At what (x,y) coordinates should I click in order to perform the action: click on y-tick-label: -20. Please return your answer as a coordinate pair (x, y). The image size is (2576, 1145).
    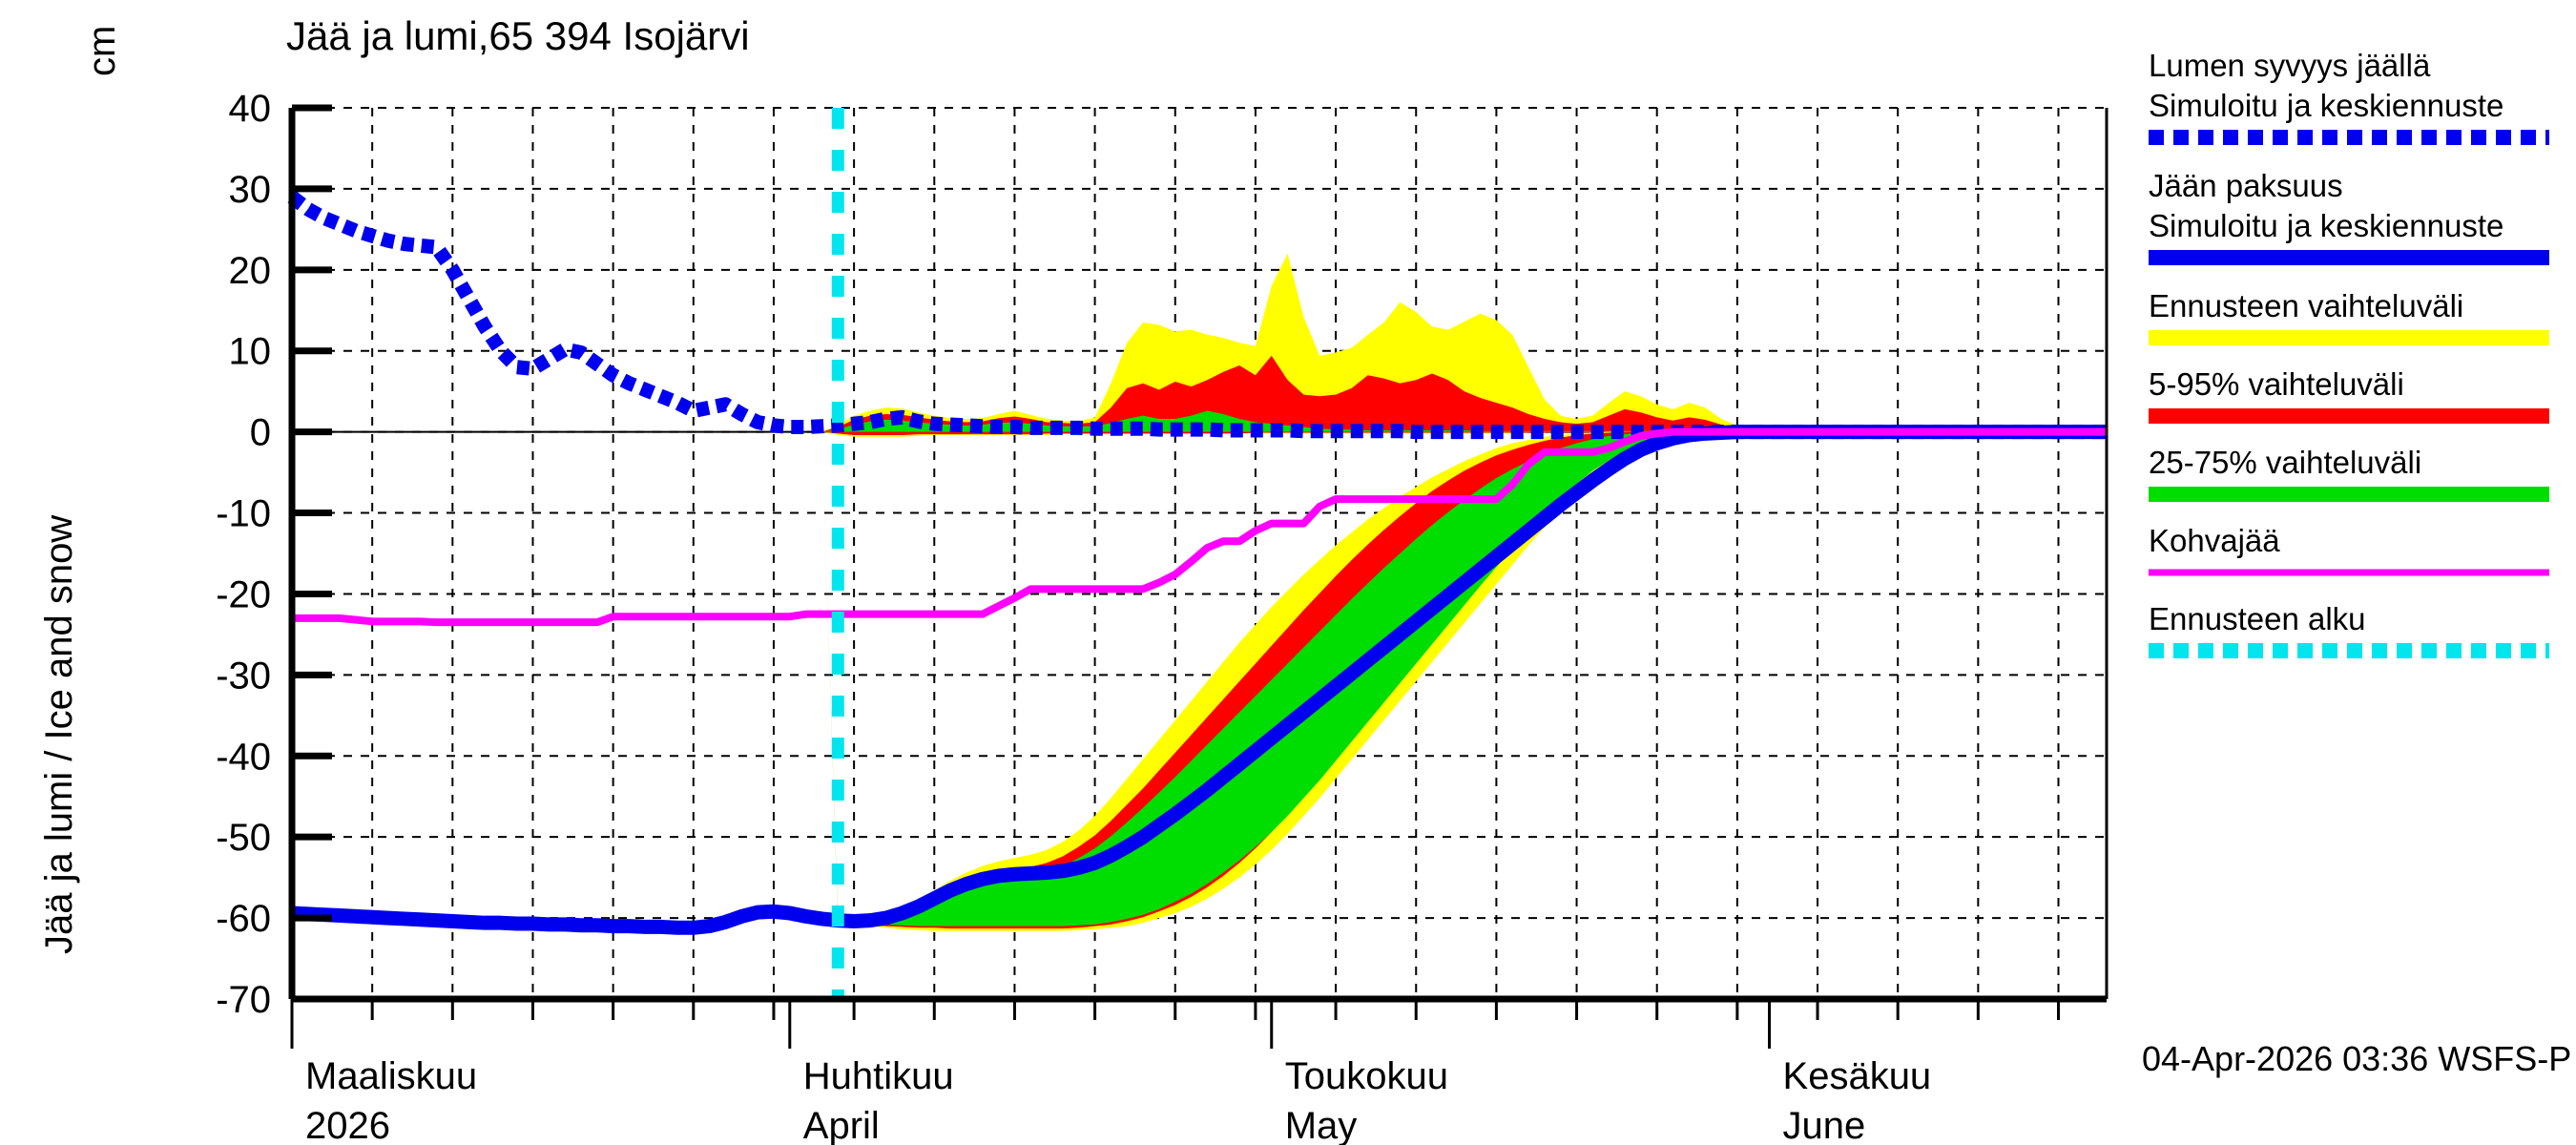
    Looking at the image, I should click on (243, 594).